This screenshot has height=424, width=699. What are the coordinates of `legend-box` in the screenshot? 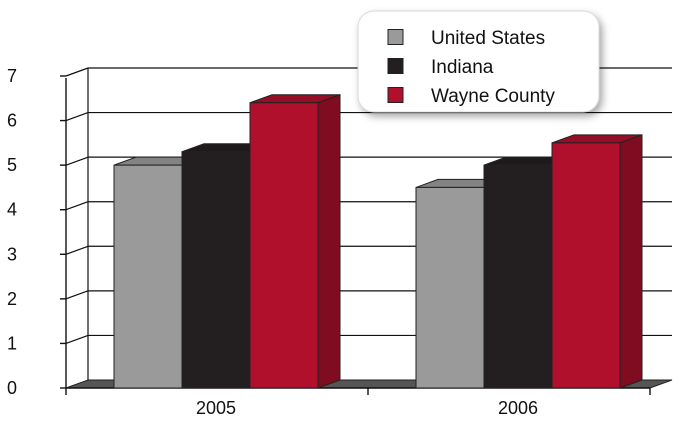 It's located at (478, 61).